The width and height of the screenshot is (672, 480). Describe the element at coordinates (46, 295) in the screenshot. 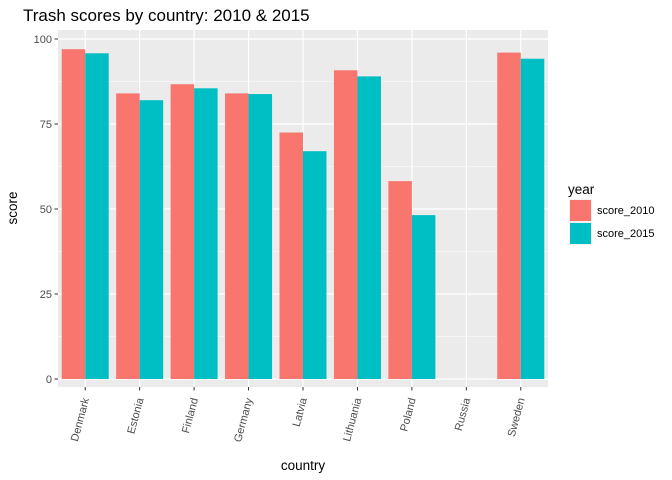

I see `y-tick-label: 25` at that location.